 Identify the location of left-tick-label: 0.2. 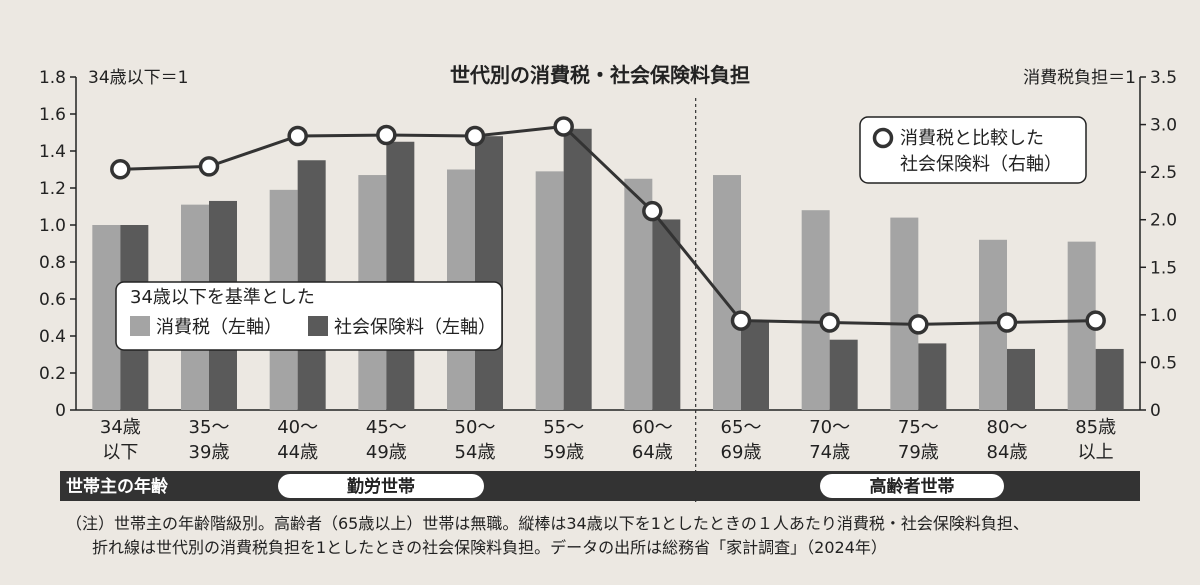
(52, 374).